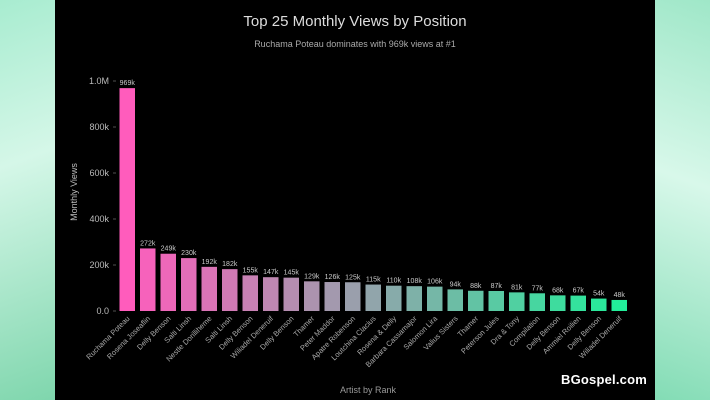 The image size is (710, 400). What do you see at coordinates (251, 270) in the screenshot?
I see `bar-value-label: 155k` at bounding box center [251, 270].